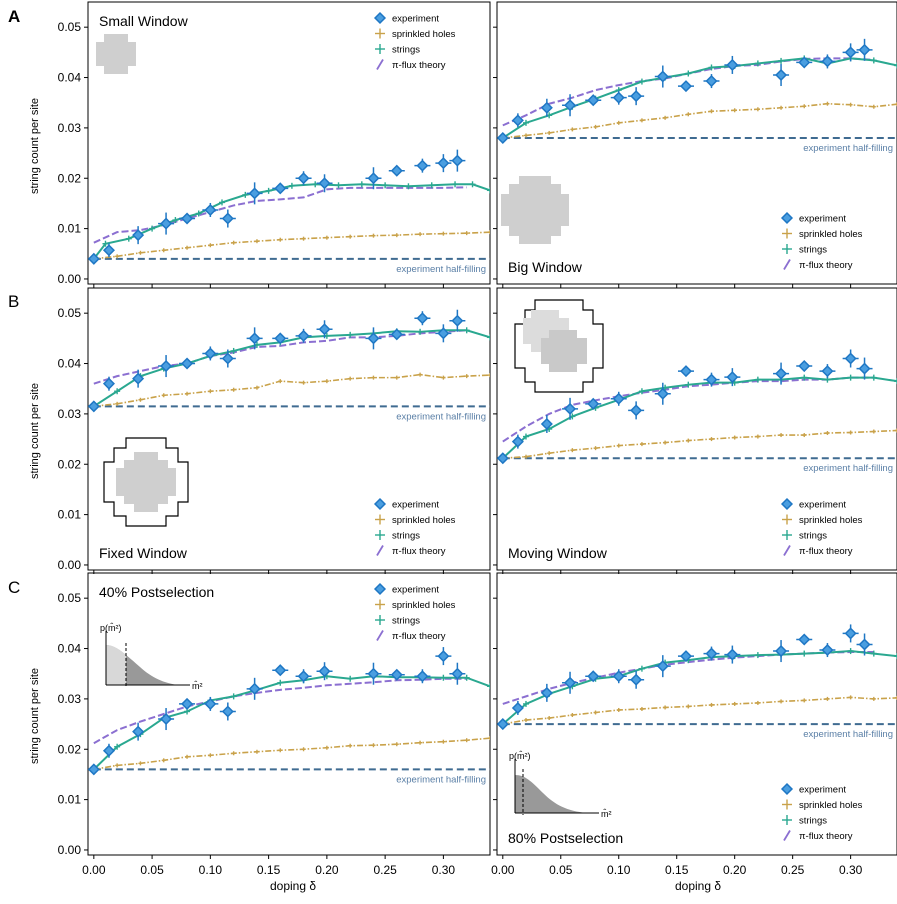  I want to click on panel-title: Small Window, so click(144, 21).